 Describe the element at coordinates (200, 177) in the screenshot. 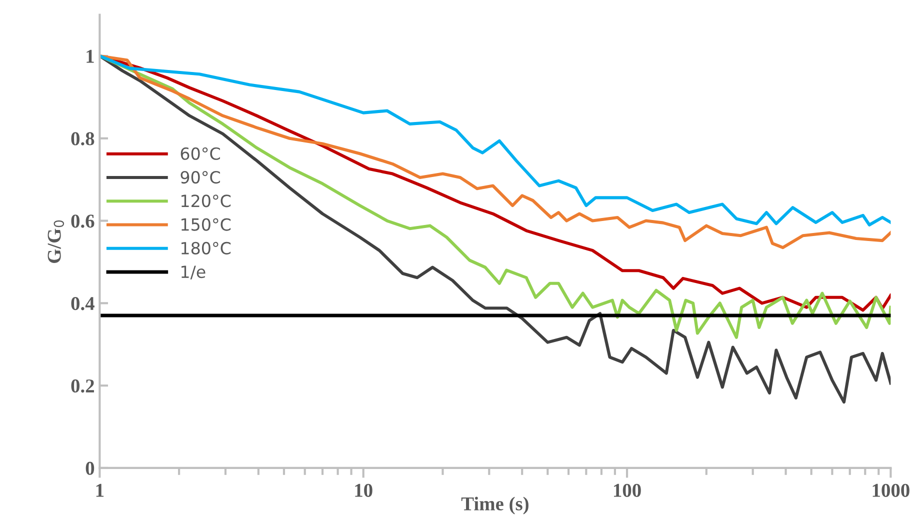

I see `legend-label: 90°C` at that location.